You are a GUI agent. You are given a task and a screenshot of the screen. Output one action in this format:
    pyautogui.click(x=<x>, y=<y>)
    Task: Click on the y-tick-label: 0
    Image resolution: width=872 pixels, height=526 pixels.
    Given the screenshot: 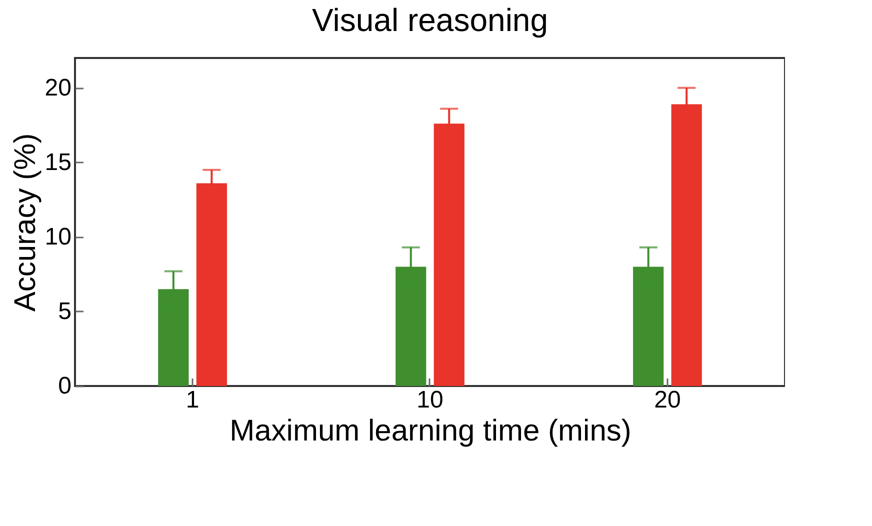 What is the action you would take?
    pyautogui.click(x=65, y=386)
    